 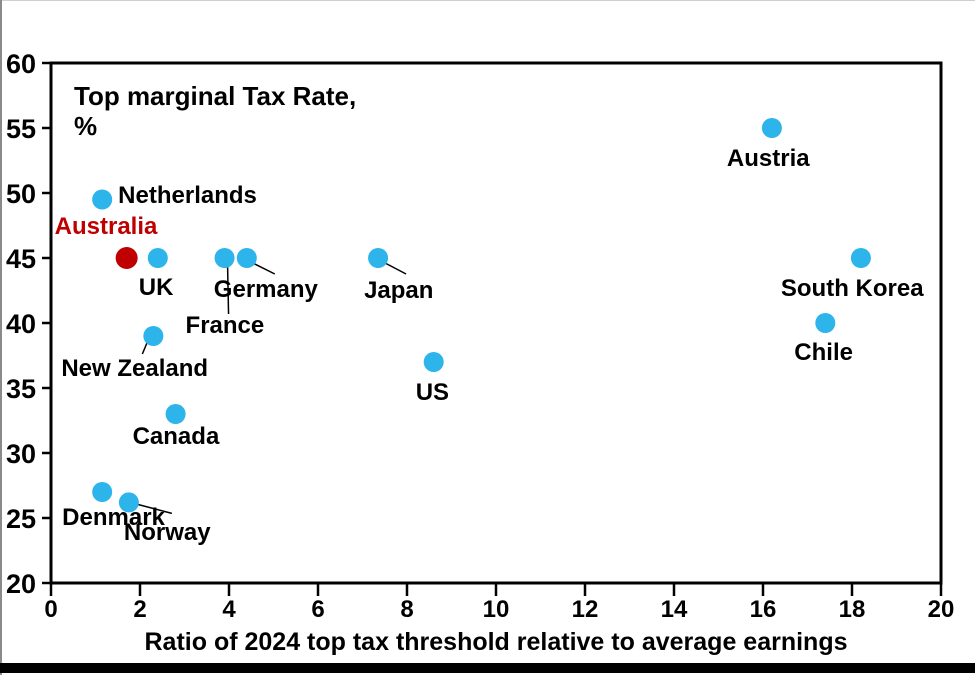 What do you see at coordinates (167, 533) in the screenshot?
I see `point-label-norway: Norway` at bounding box center [167, 533].